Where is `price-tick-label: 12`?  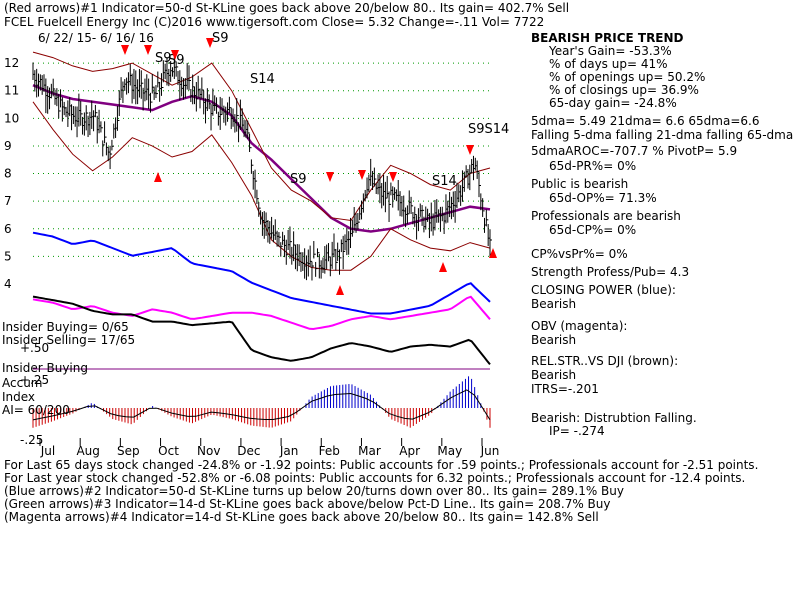
price-tick-label: 12 is located at coordinates (11, 63).